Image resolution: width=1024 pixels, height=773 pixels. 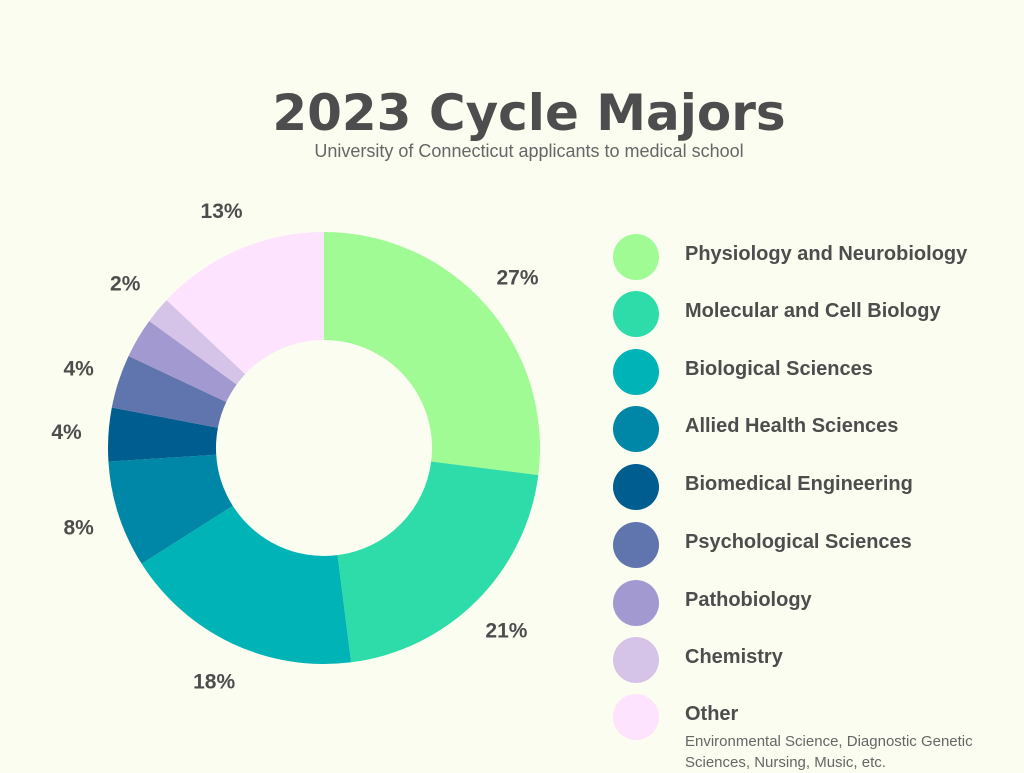 What do you see at coordinates (170, 509) in the screenshot?
I see `donut-slice-allied-health-sciences` at bounding box center [170, 509].